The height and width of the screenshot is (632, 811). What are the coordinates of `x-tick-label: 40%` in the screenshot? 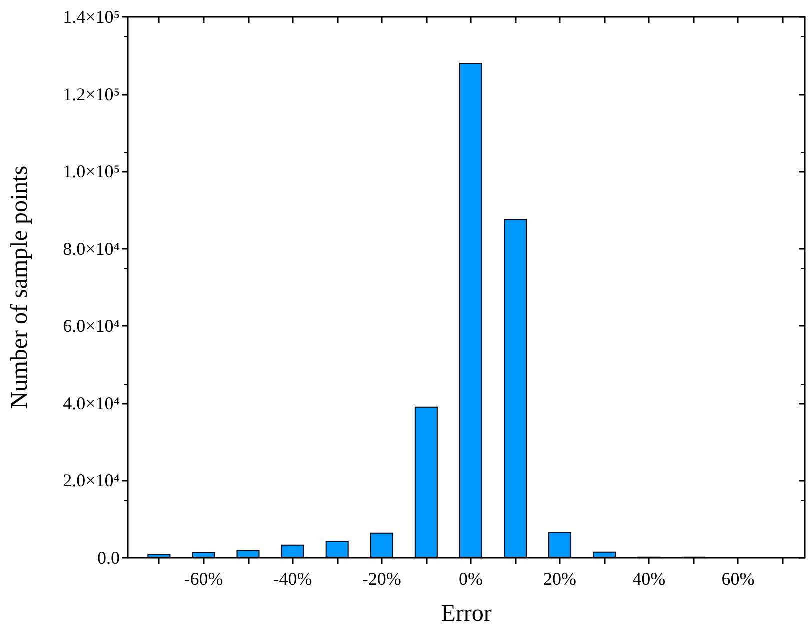 It's located at (649, 579).